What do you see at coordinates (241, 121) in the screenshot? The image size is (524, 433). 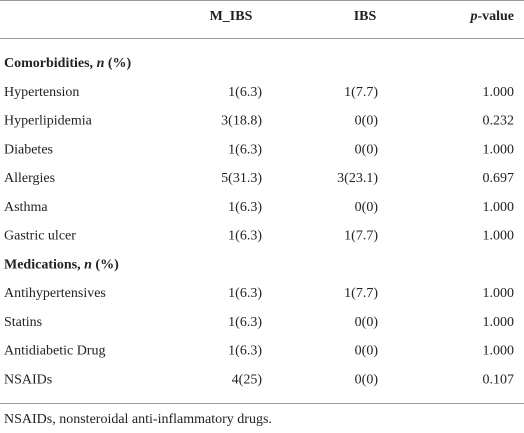 I see `cell: 3(18.8)` at bounding box center [241, 121].